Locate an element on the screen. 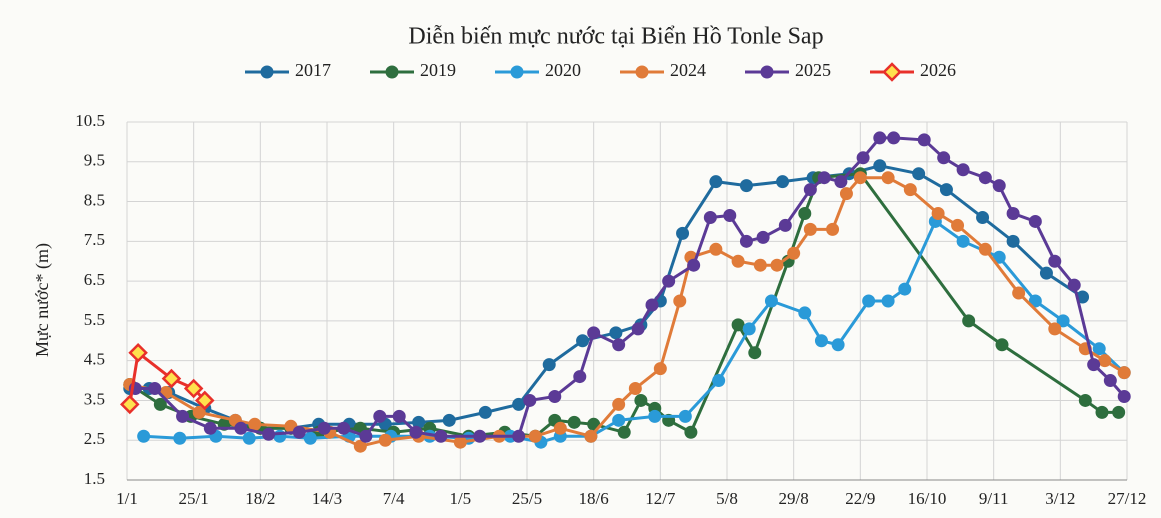 This screenshot has height=518, width=1161. x-tick-label: 1/5 is located at coordinates (460, 498).